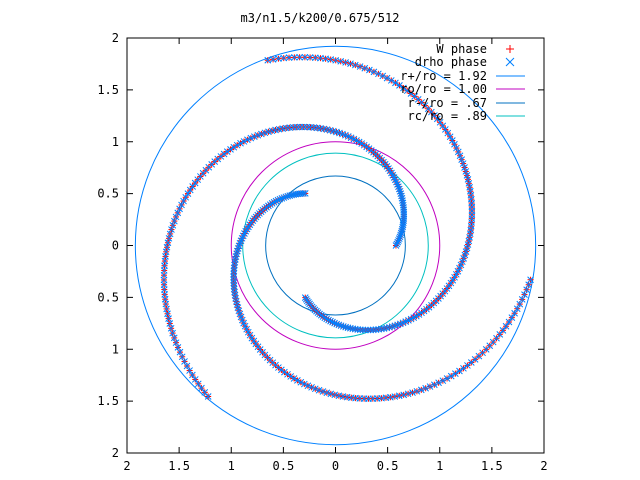 The height and width of the screenshot is (480, 640). I want to click on x-tick-label-4: 0, so click(335, 466).